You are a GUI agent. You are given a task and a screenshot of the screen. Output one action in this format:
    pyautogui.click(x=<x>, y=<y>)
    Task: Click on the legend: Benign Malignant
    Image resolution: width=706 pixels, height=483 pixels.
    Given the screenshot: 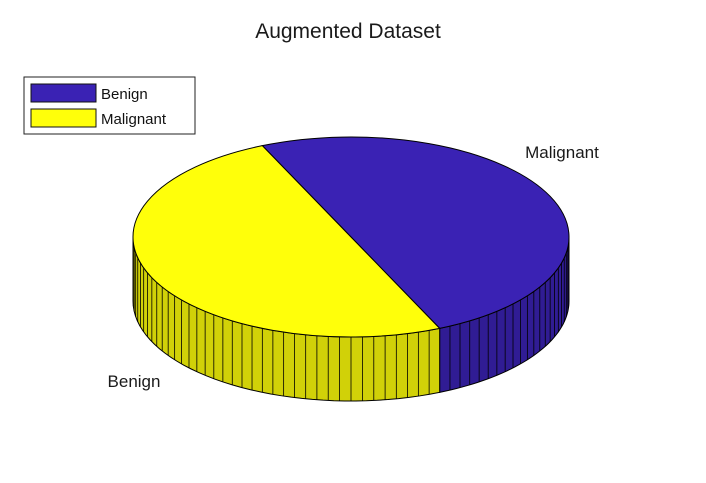 What is the action you would take?
    pyautogui.click(x=109, y=105)
    